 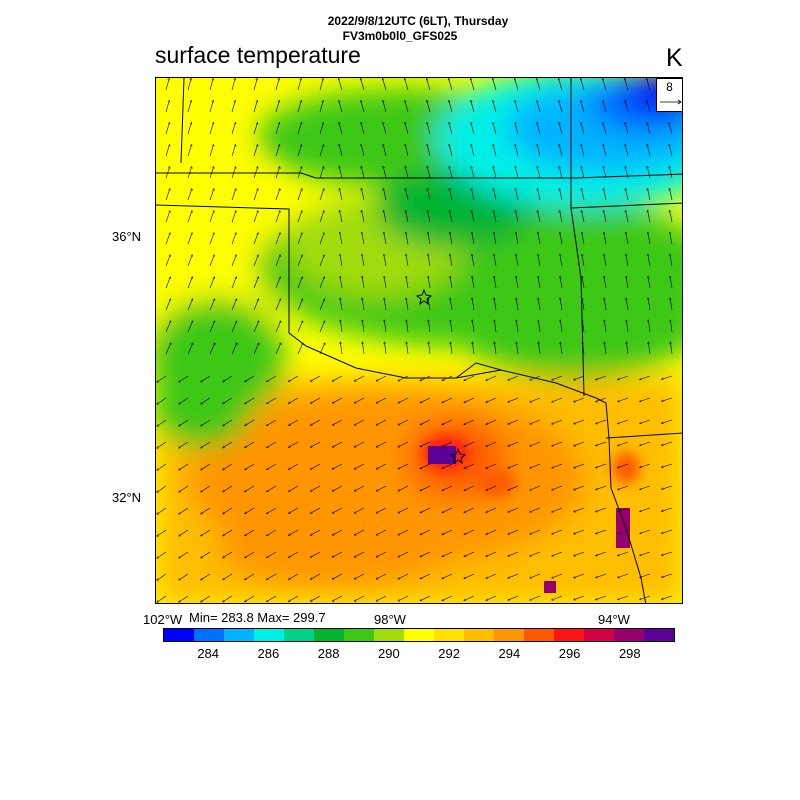 What do you see at coordinates (418, 21) in the screenshot?
I see `header-date-line: 2022/9/8/12UTC (6LT), Thursday` at bounding box center [418, 21].